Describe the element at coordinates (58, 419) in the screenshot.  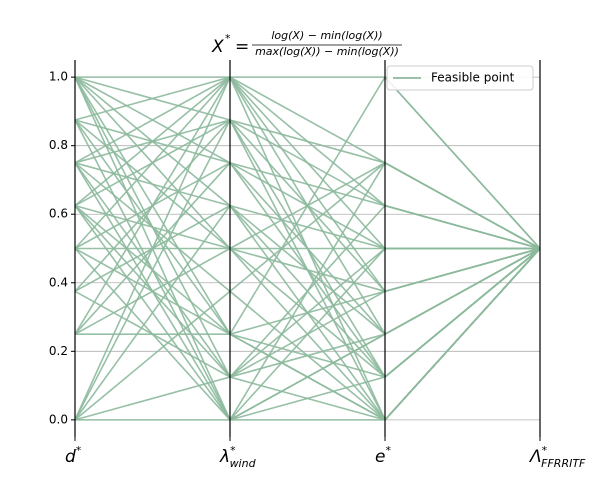
I see `y-tick-label: 0.0` at that location.